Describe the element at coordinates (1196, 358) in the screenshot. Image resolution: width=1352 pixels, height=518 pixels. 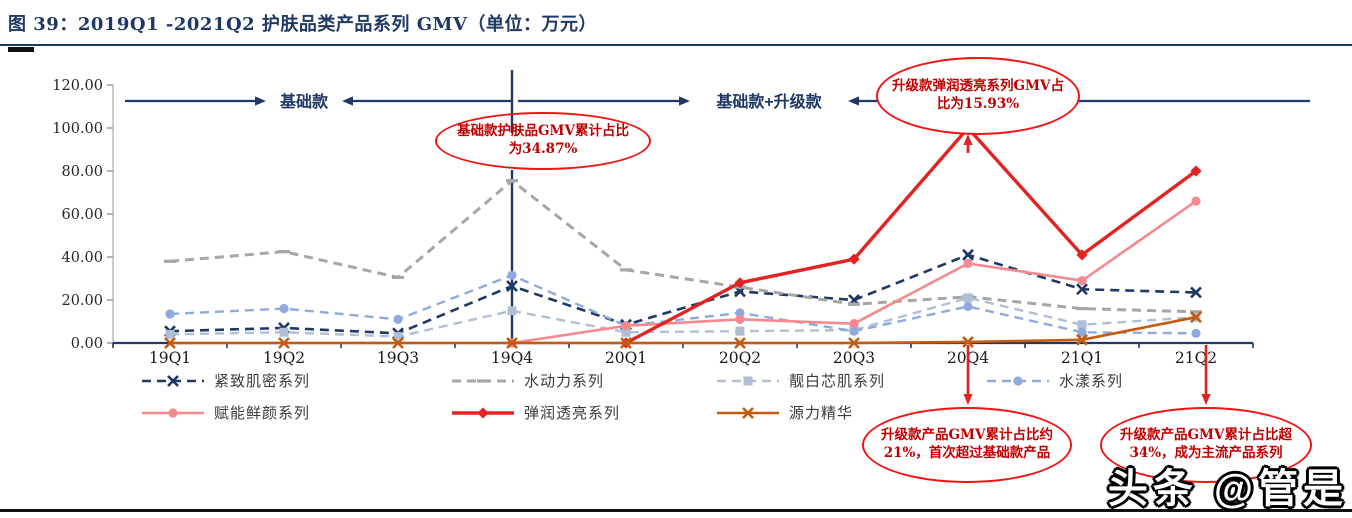
I see `svg-text: 21Q2` at that location.